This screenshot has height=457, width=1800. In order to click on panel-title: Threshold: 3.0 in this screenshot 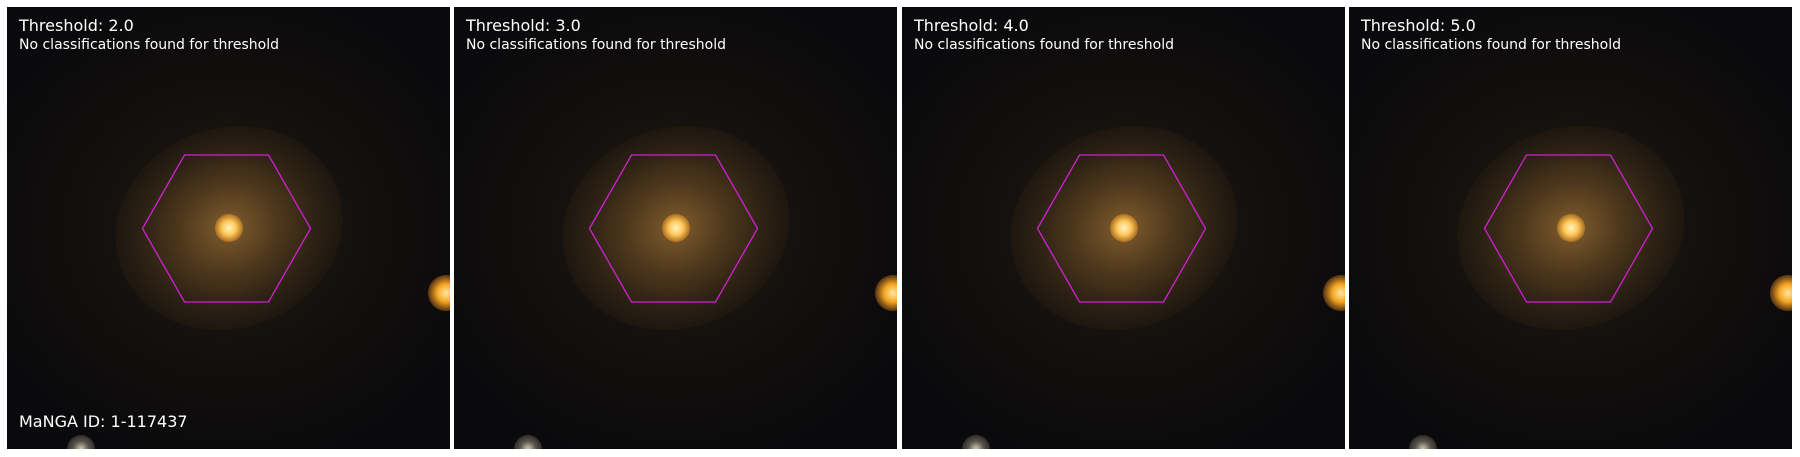, I will do `click(523, 25)`.